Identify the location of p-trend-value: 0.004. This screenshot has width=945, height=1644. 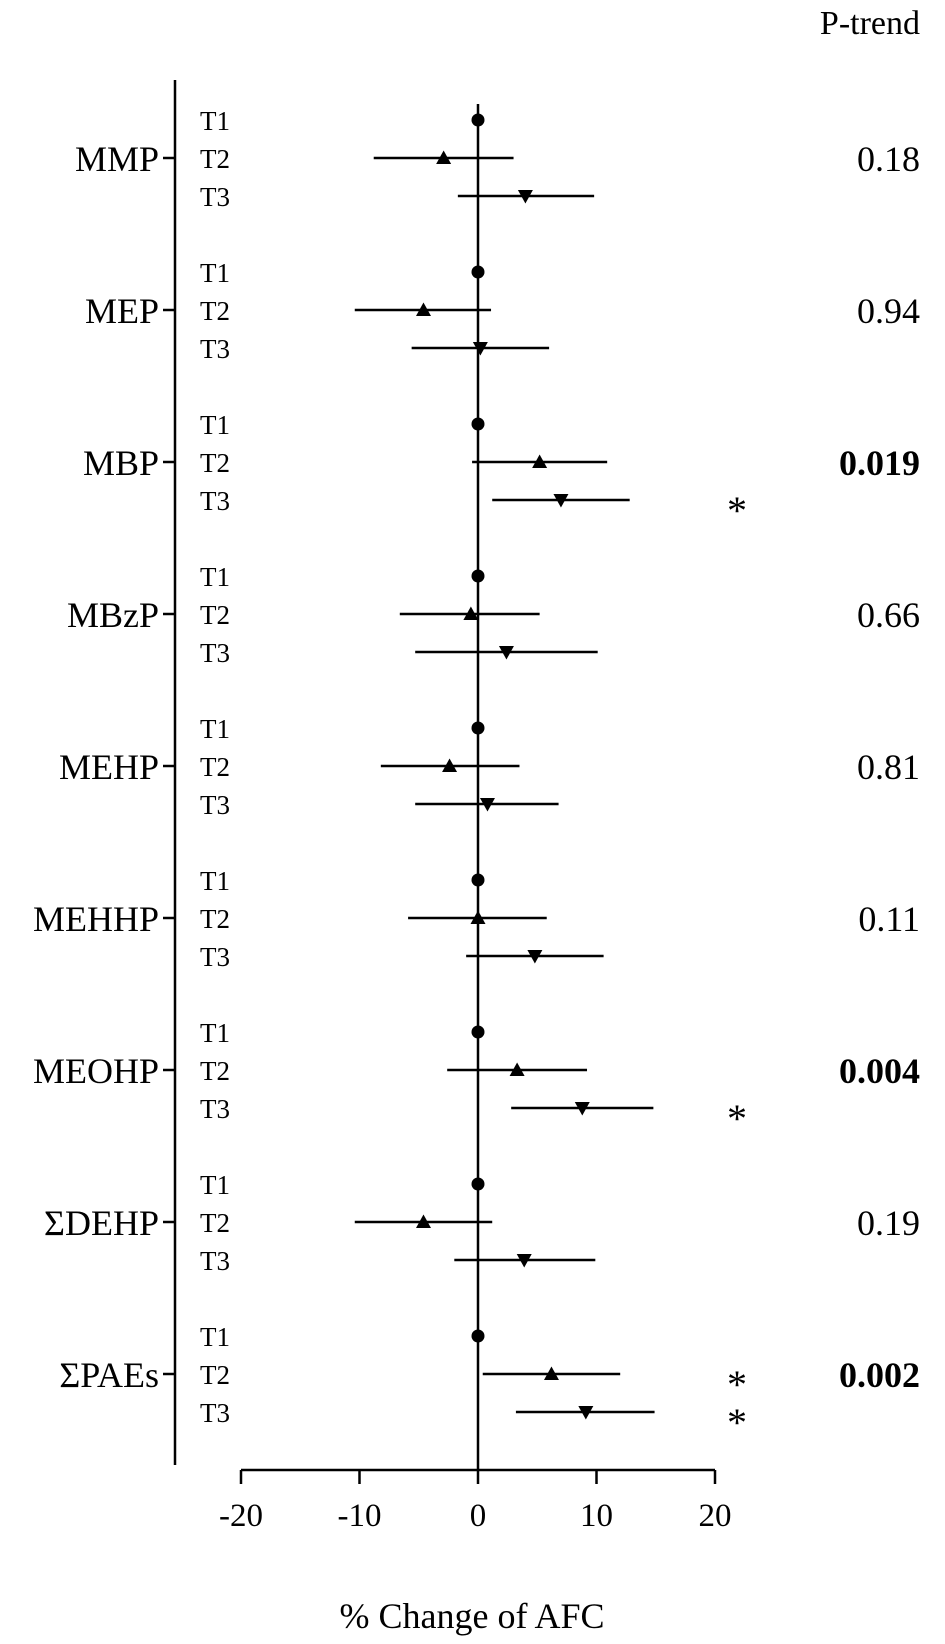
(879, 1071).